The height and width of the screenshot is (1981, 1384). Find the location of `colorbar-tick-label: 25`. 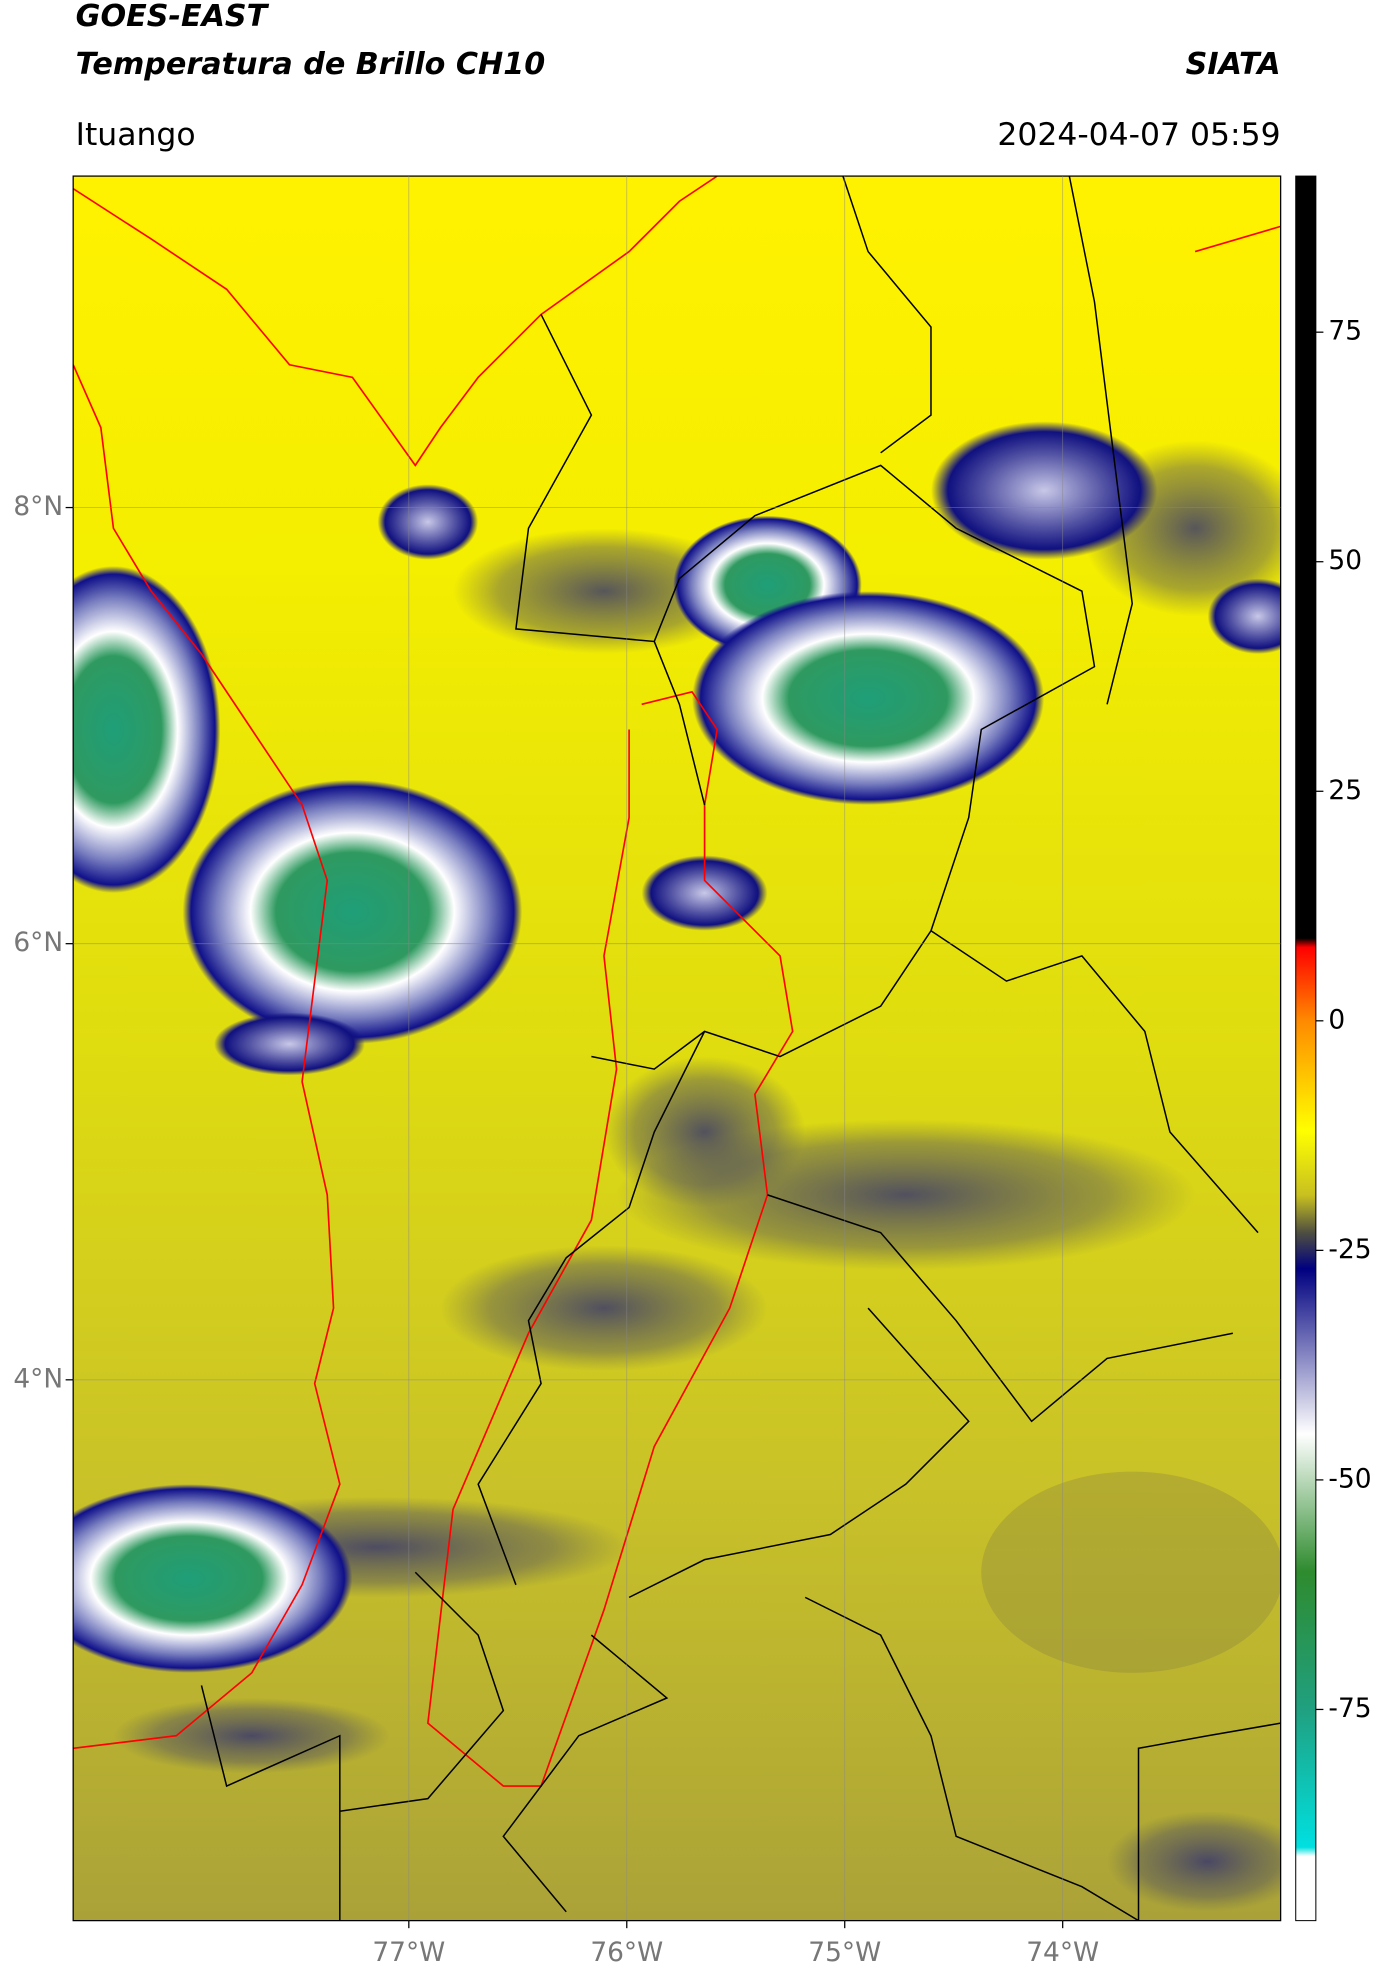

colorbar-tick-label: 25 is located at coordinates (1345, 790).